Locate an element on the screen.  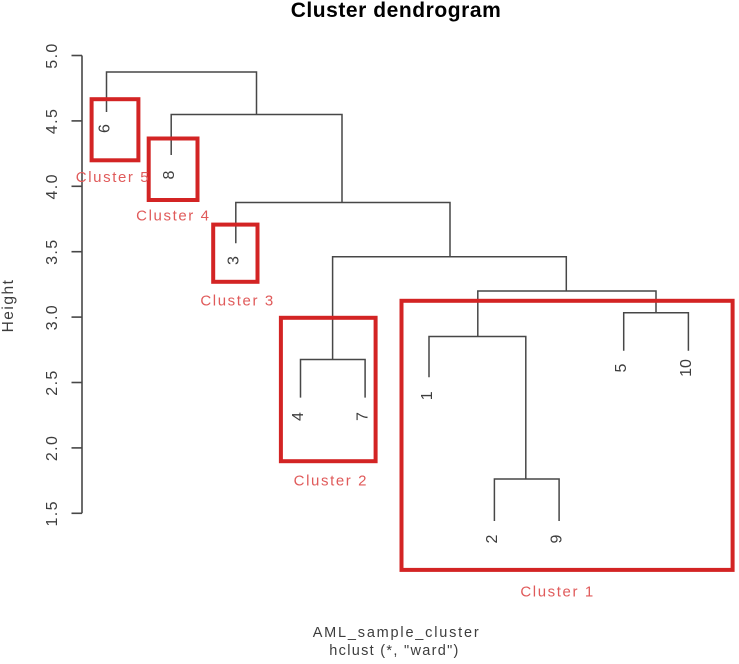
svg-text: 7 is located at coordinates (363, 416).